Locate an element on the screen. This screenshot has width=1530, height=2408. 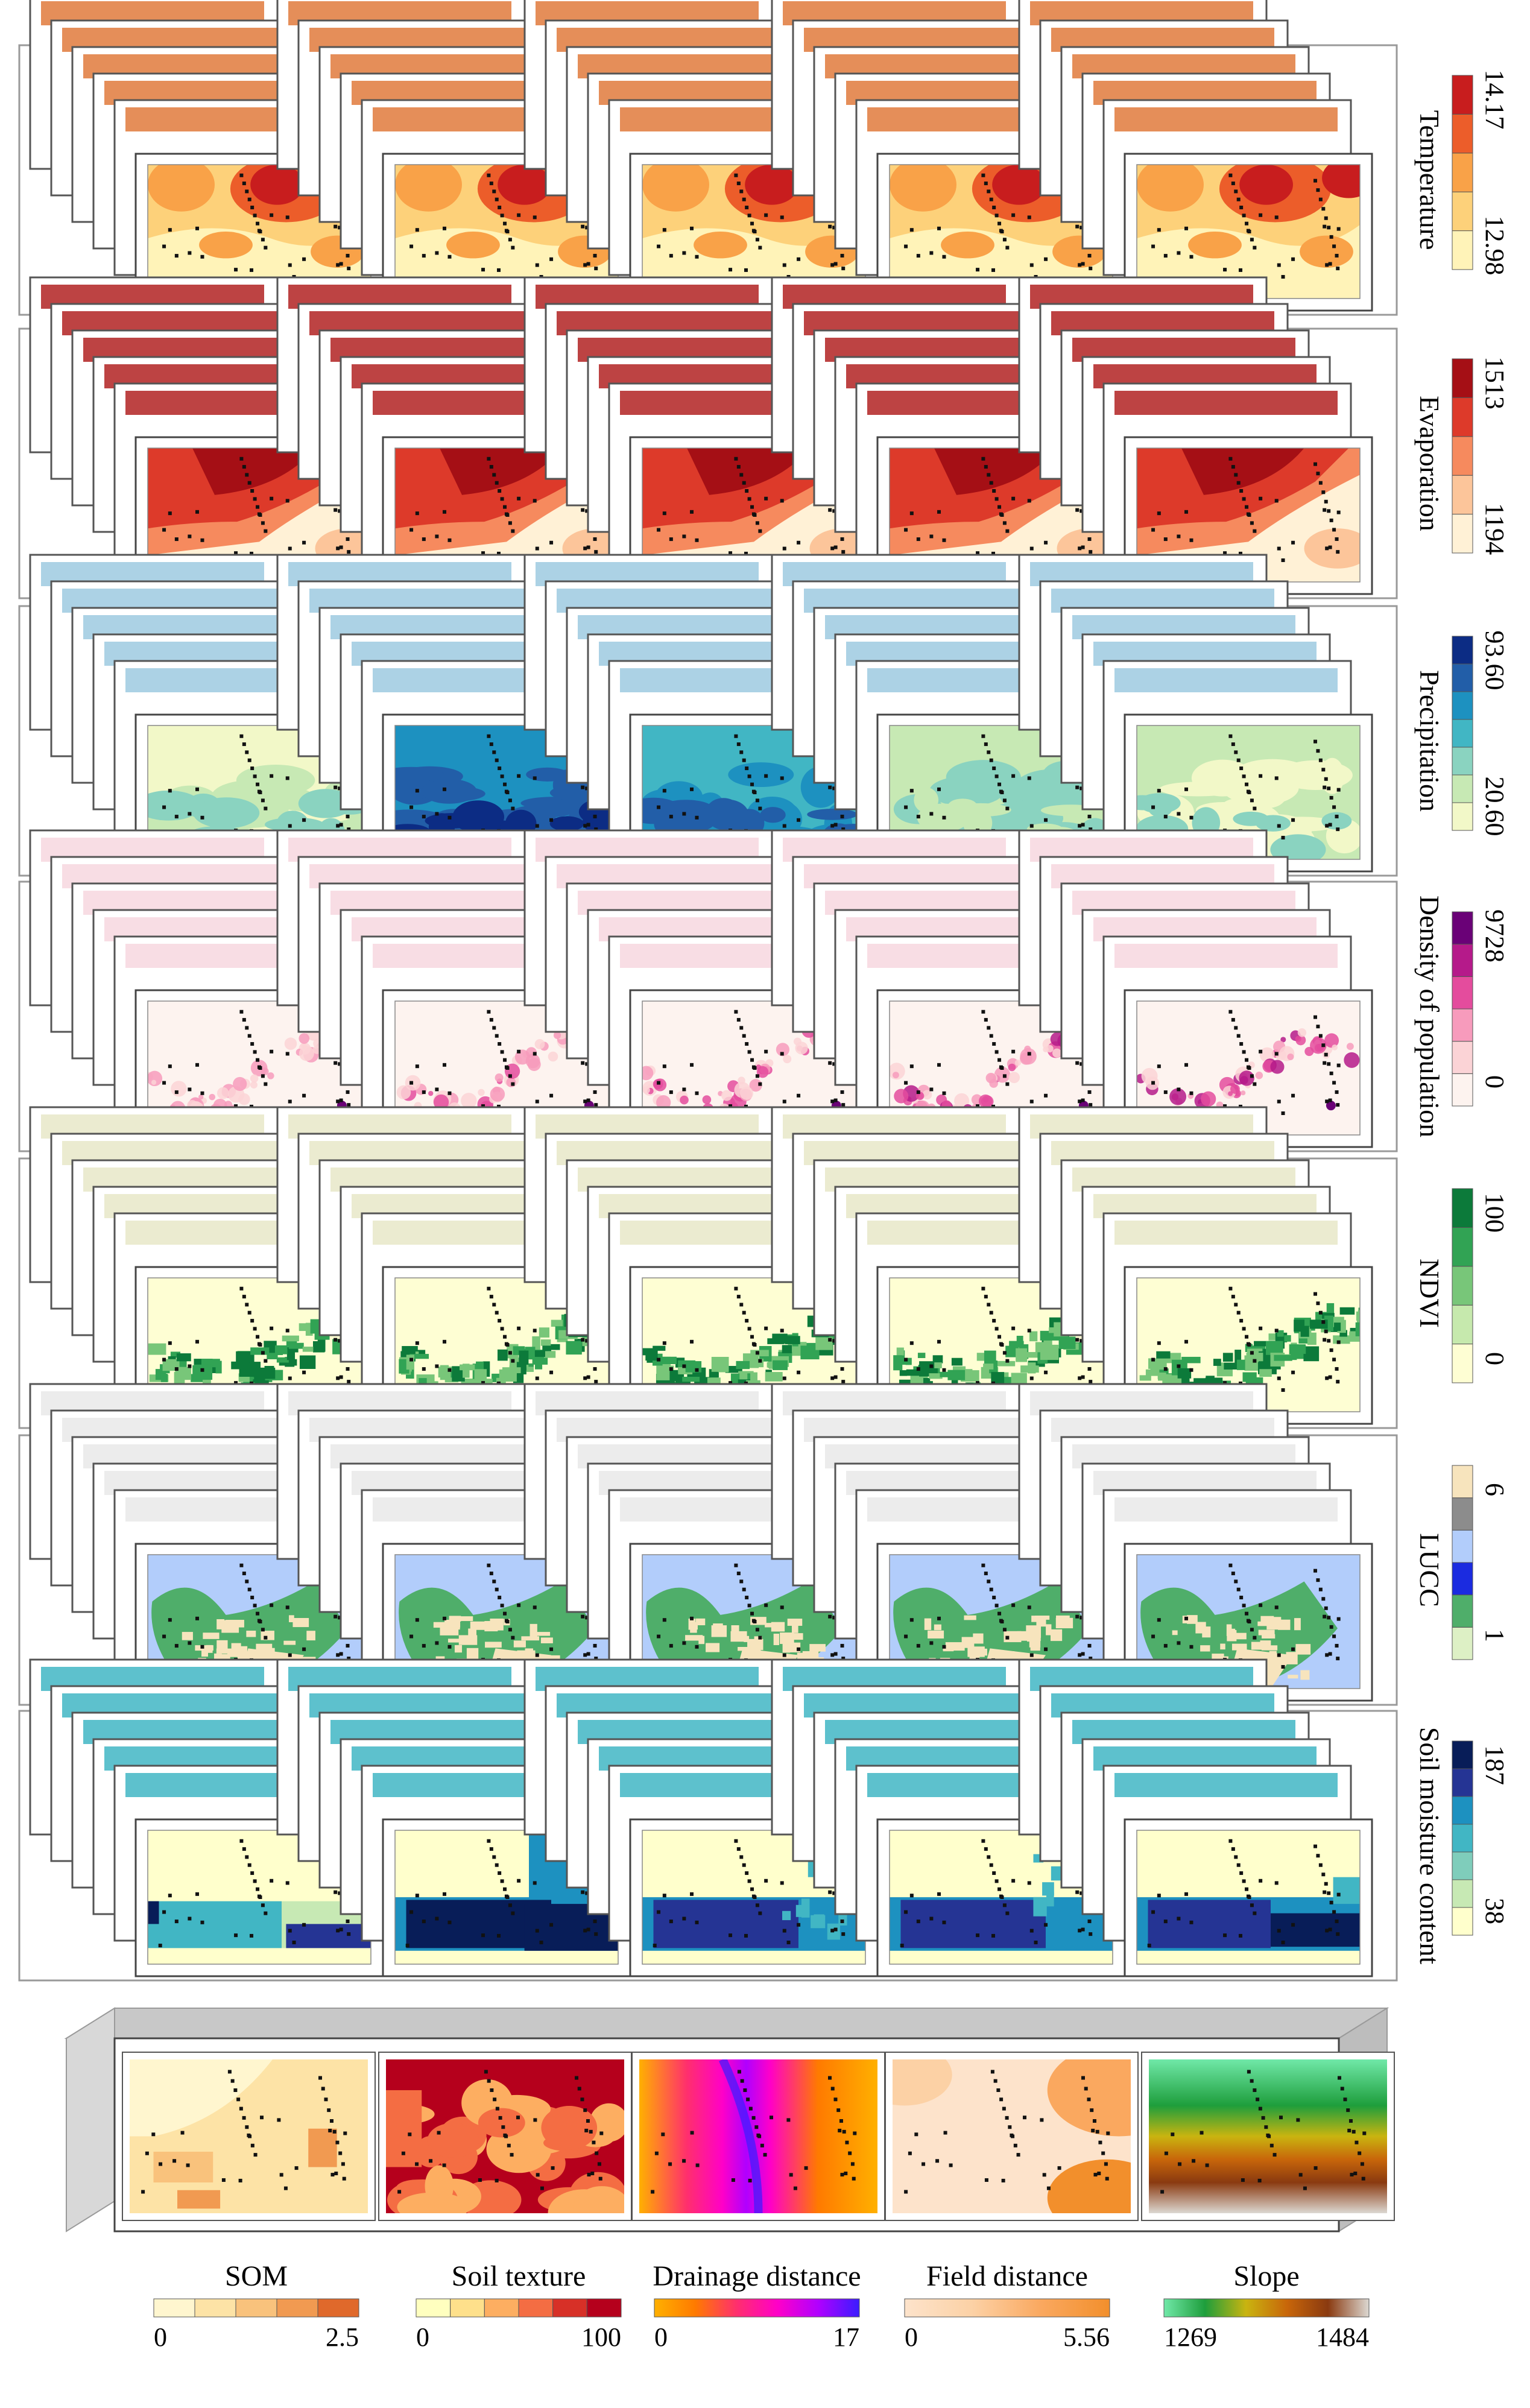
colorbar-ndvi: 100 0 is located at coordinates (1481, 1286).